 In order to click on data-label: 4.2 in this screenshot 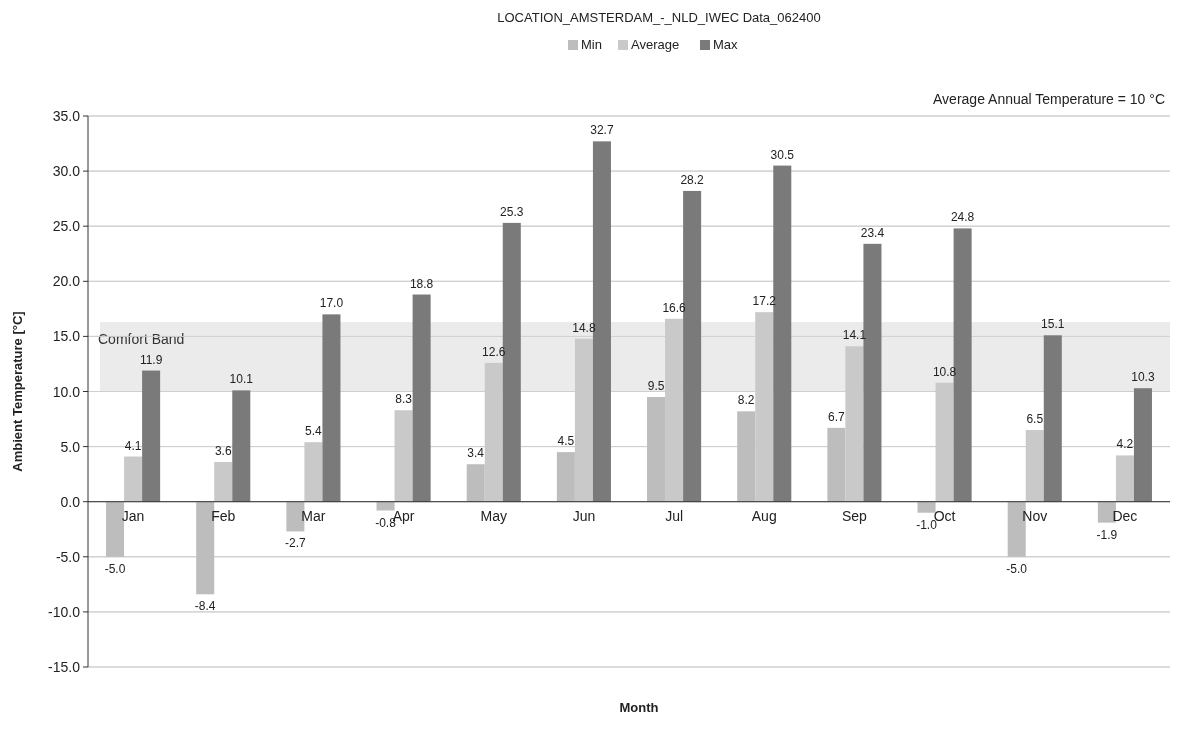, I will do `click(1125, 444)`.